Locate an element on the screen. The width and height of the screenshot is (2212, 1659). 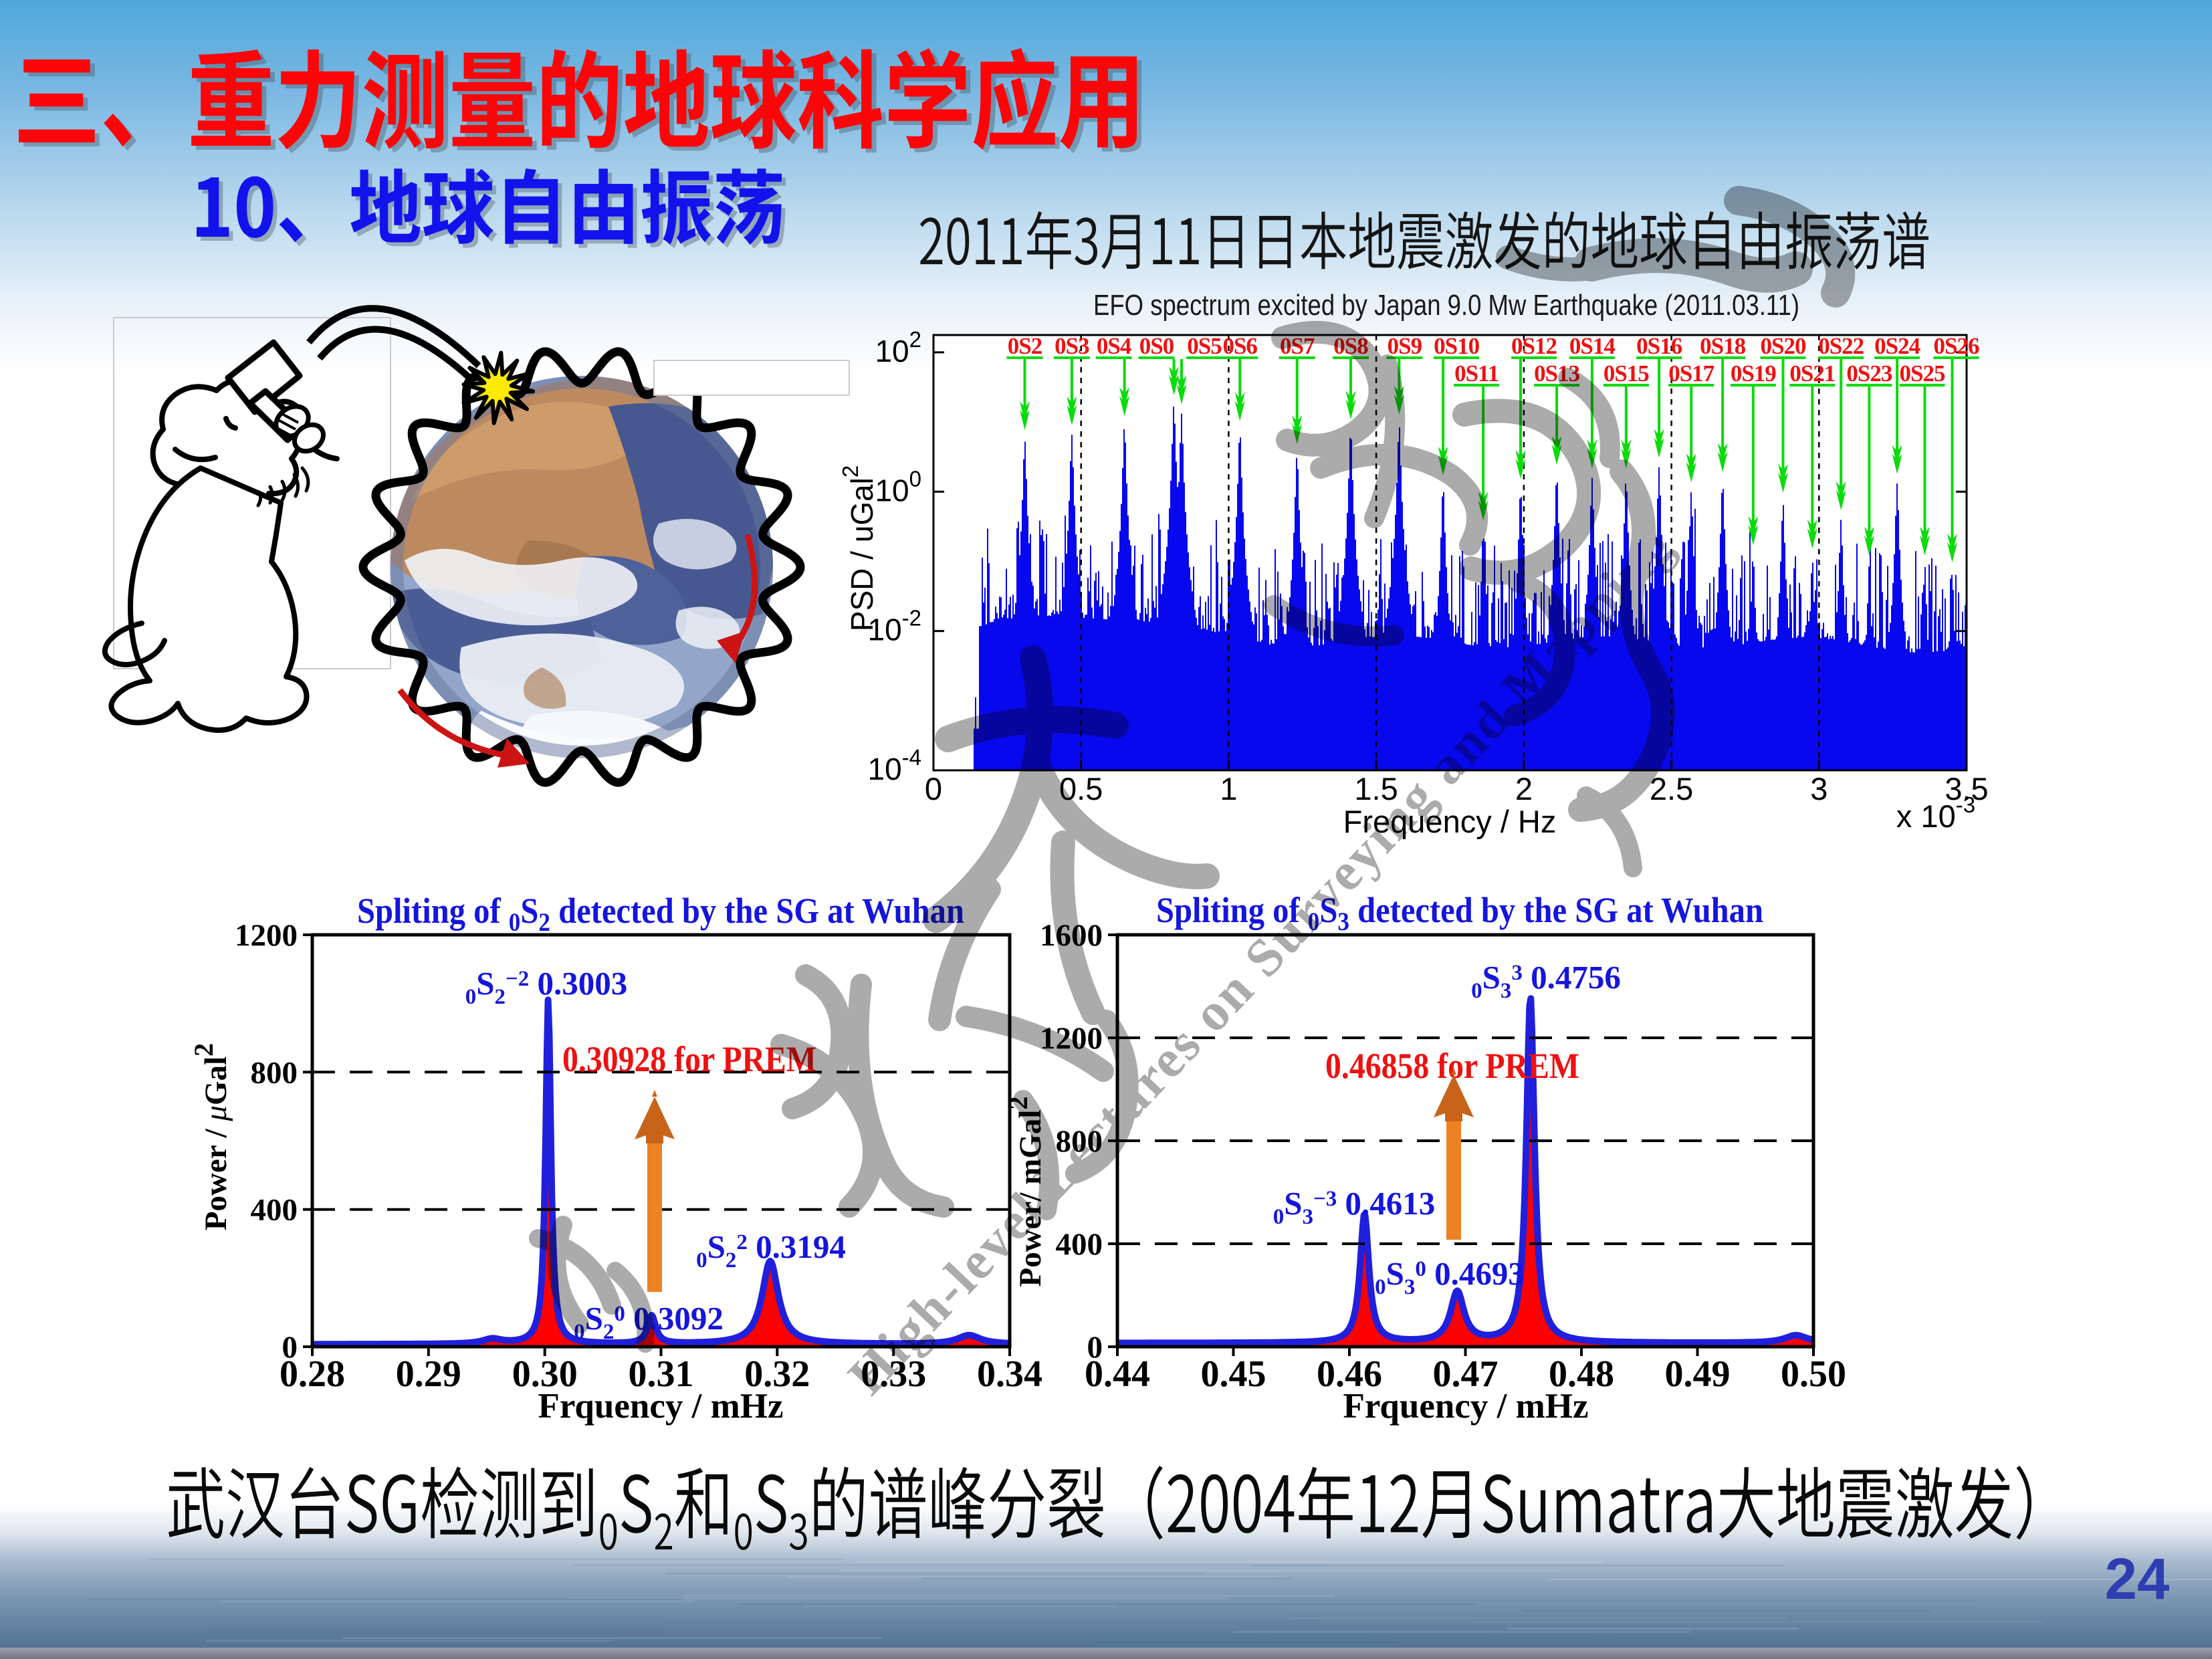
svg-text: 0S18 is located at coordinates (1722, 346).